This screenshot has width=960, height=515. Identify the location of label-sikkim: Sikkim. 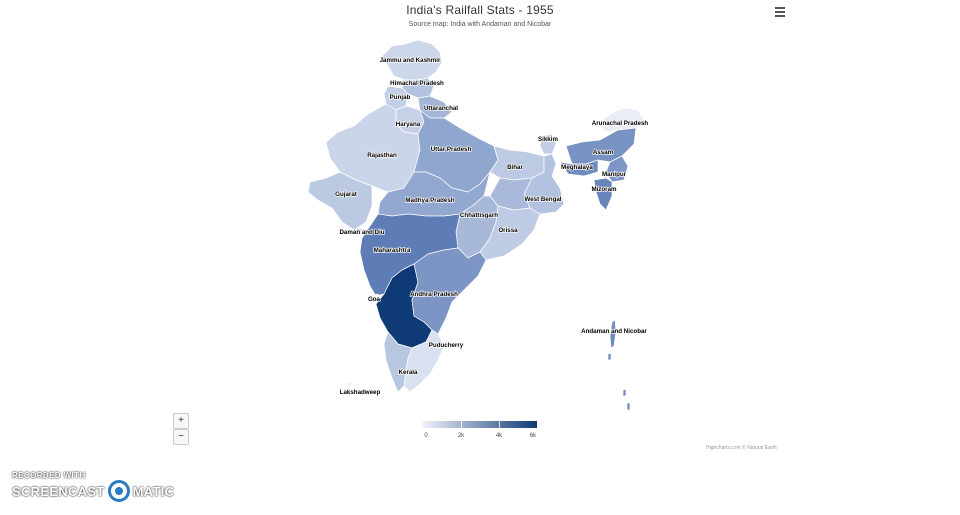
(548, 139).